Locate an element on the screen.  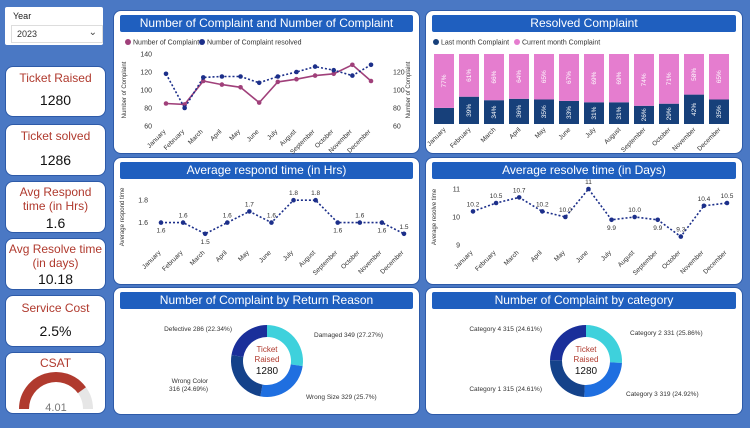
y-axis-label: Number of Complaint is located at coordinates (125, 89).